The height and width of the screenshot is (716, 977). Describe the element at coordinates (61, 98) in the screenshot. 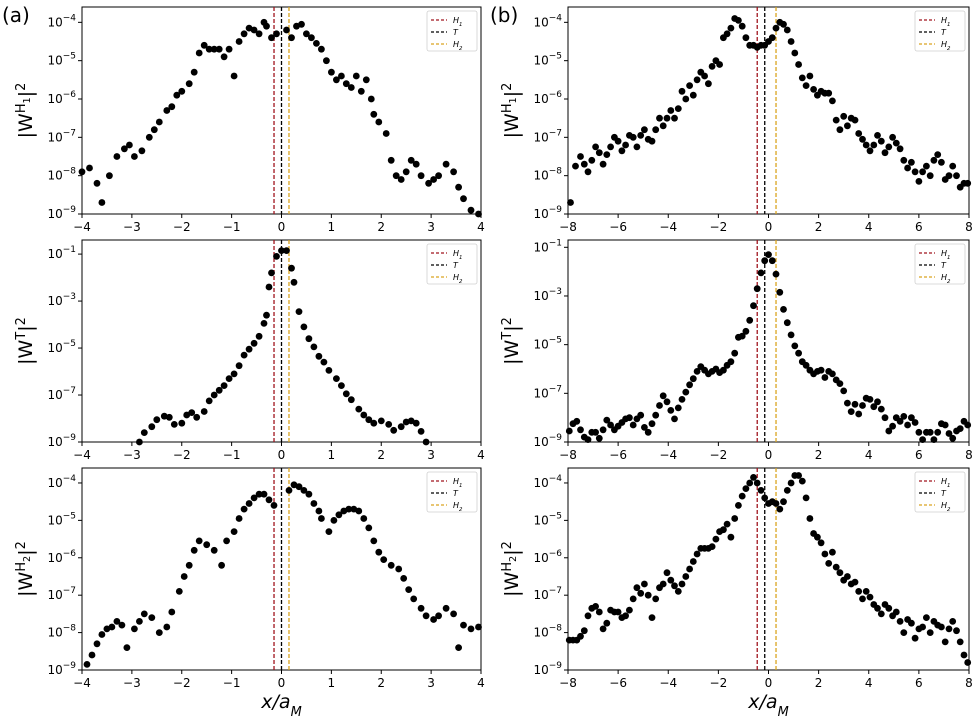

I see `y-tick-label: 10⁻⁶` at that location.